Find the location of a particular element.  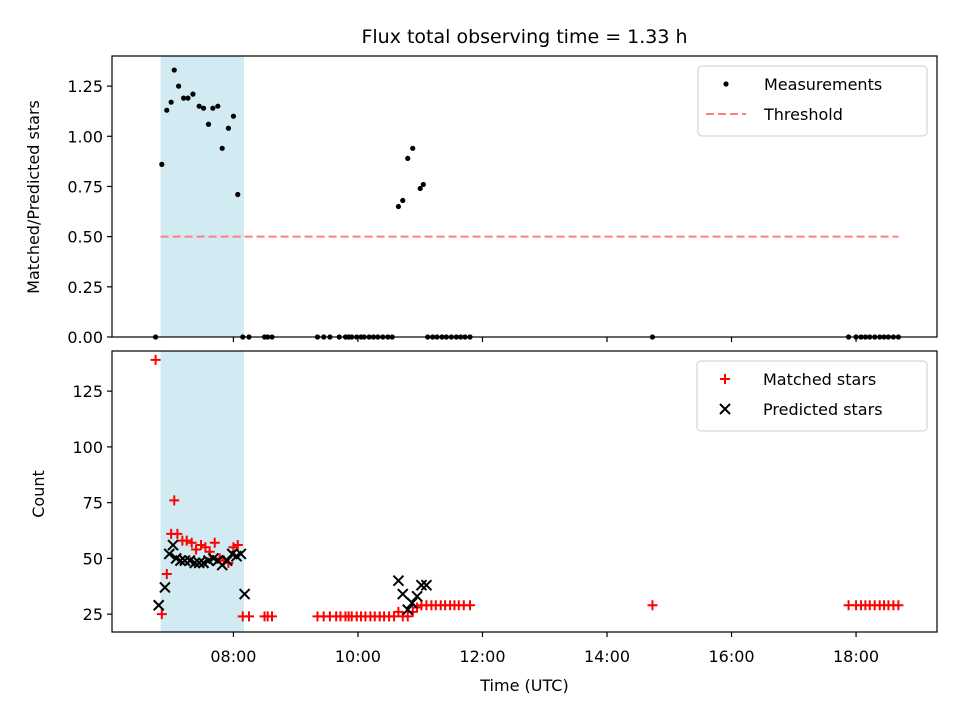

legend: Measurements Threshold is located at coordinates (812, 101).